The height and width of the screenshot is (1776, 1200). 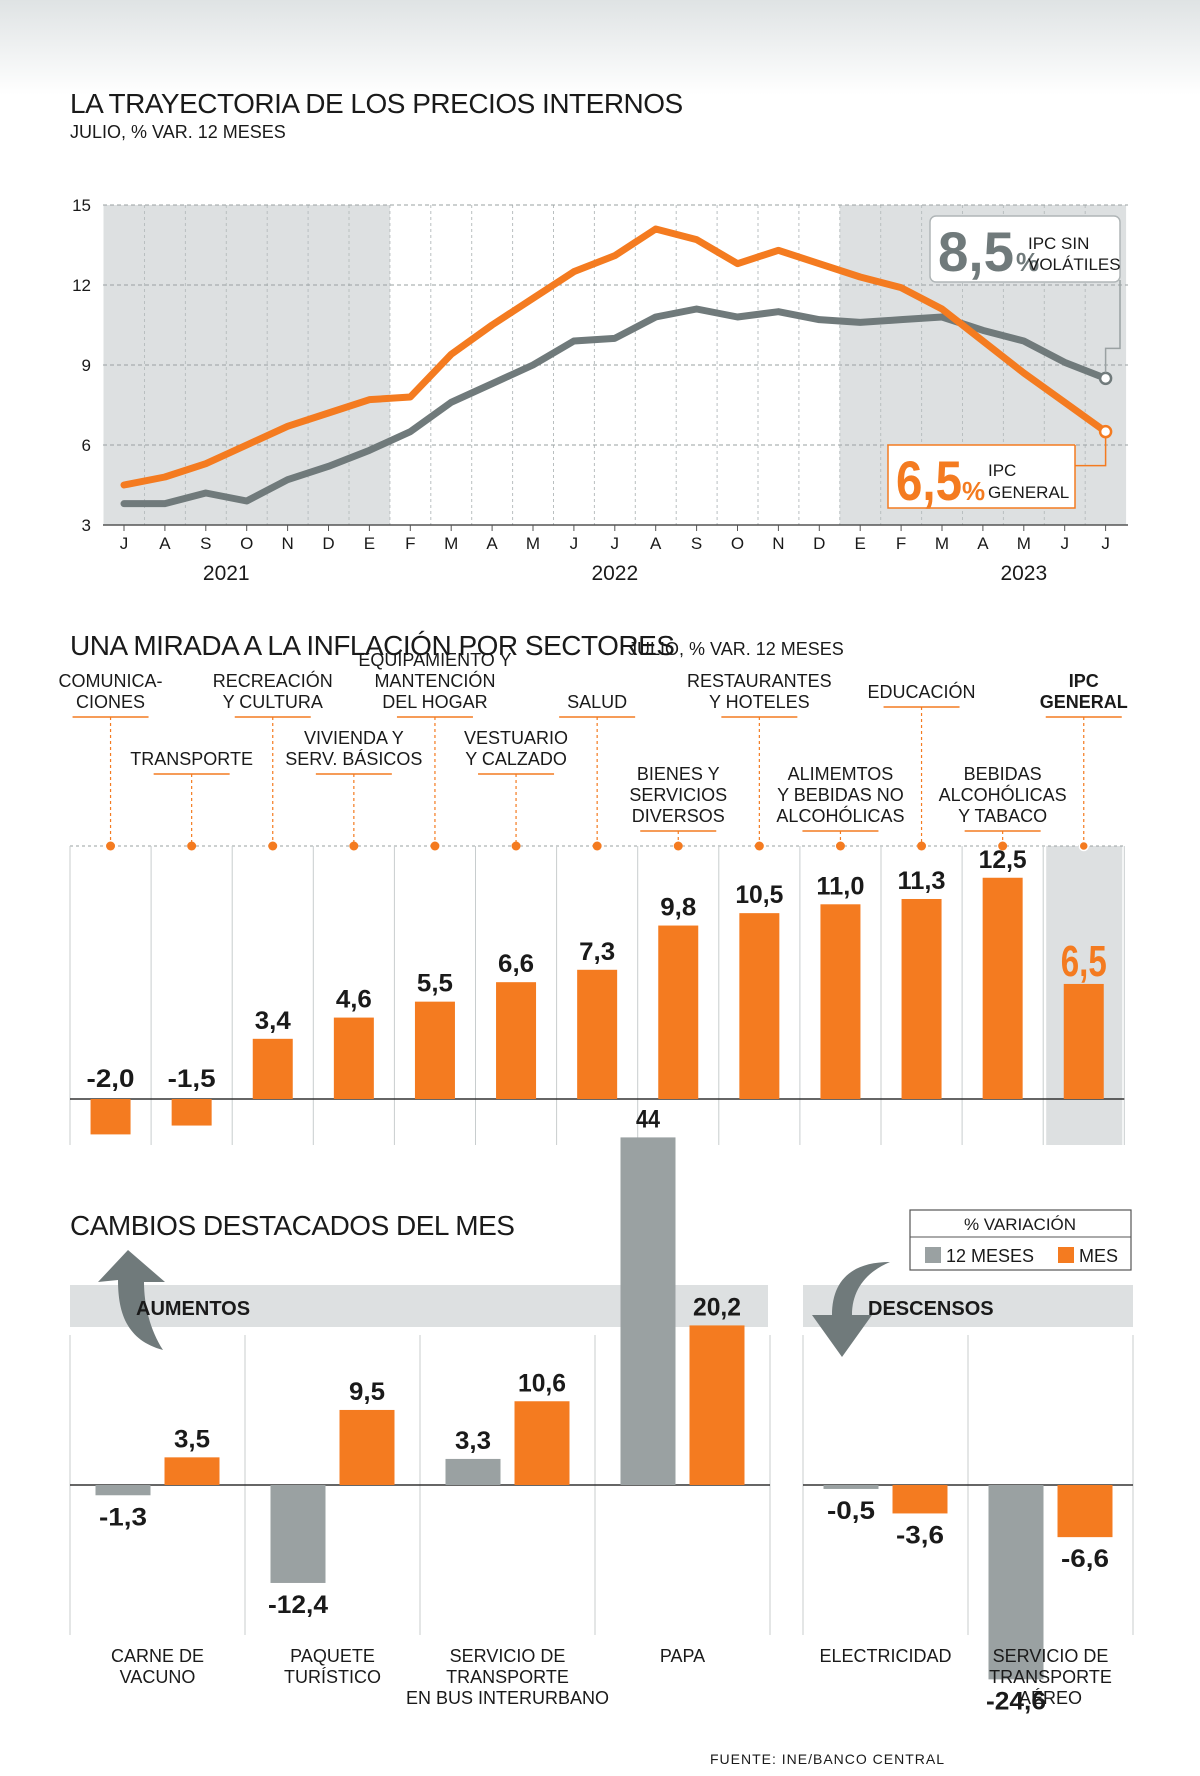 I want to click on change-category-label: AÉREO, so click(x=1050, y=1698).